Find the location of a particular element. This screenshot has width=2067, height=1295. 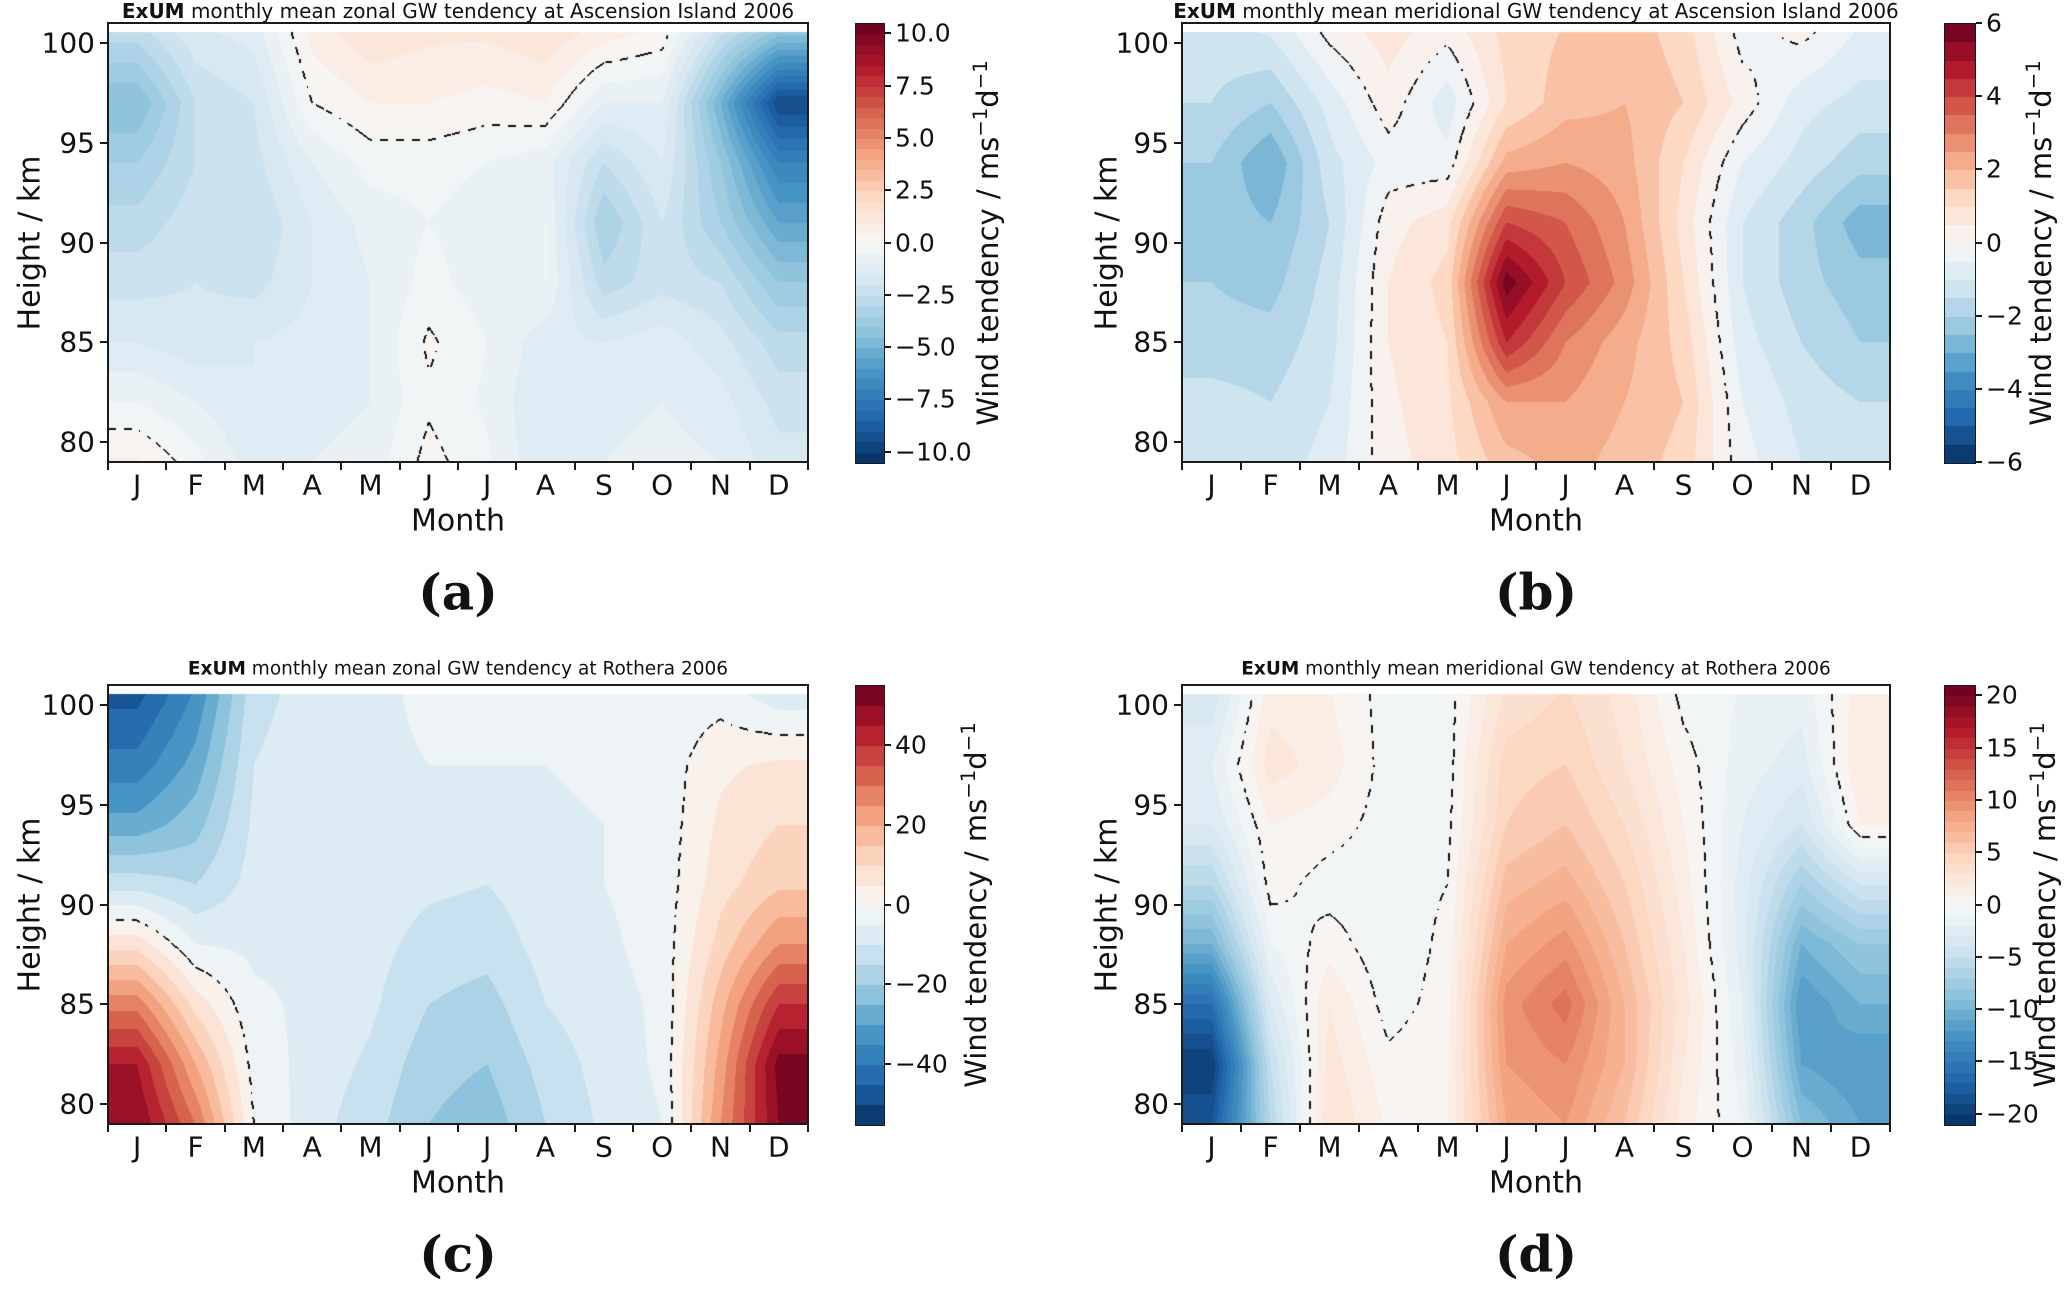

colorbar-canvas-a is located at coordinates (870, 243).